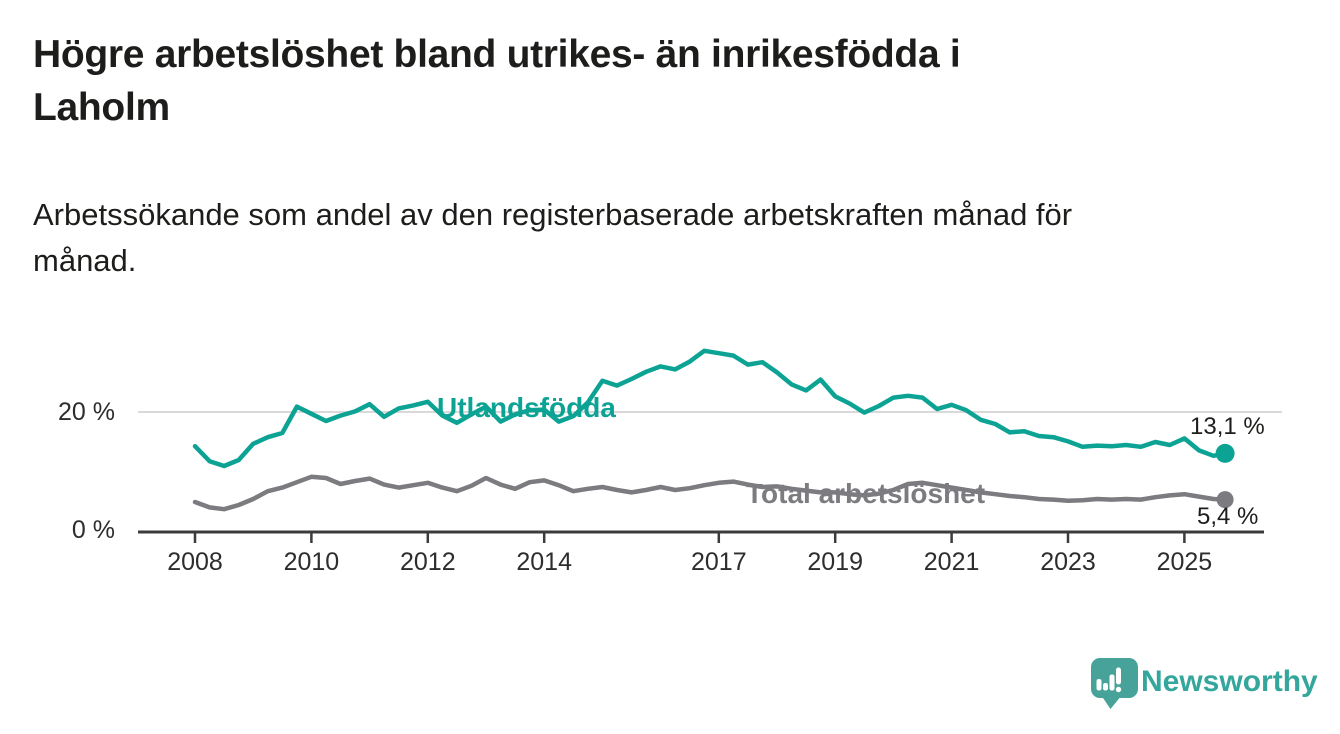 Image resolution: width=1340 pixels, height=734 pixels. I want to click on value-label-utlandsfodda: 13,1 %, so click(1227, 426).